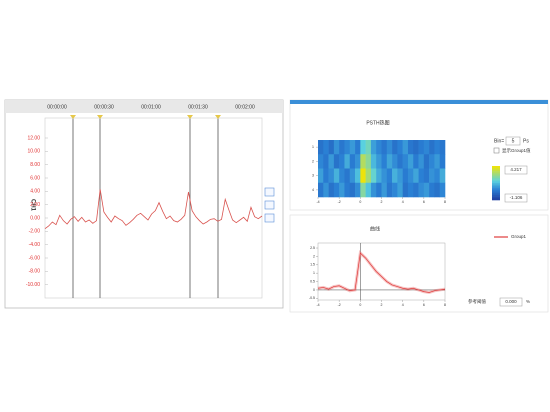 The height and width of the screenshot is (412, 550). What do you see at coordinates (198, 107) in the screenshot?
I see `time-label: 00:01:30` at bounding box center [198, 107].